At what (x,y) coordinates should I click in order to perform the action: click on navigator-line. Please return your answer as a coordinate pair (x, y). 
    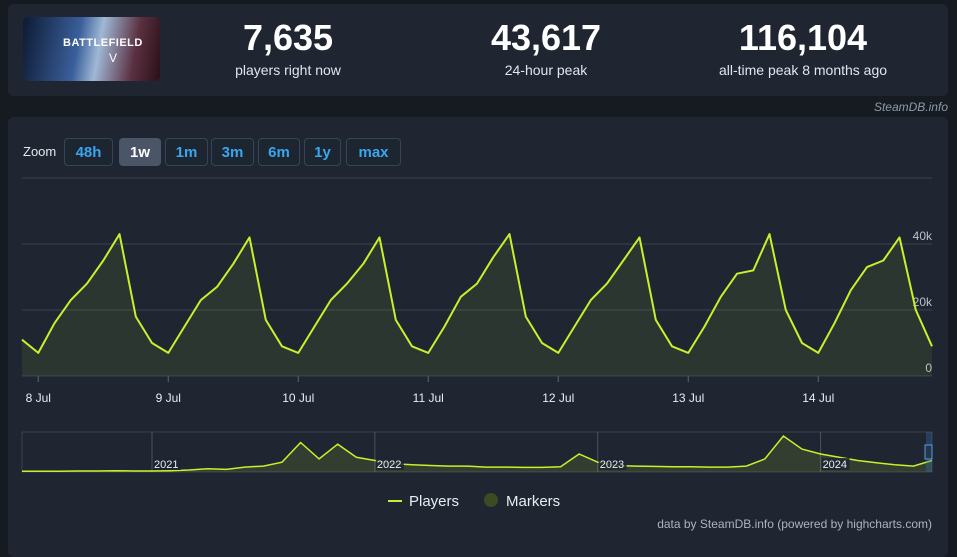
    Looking at the image, I should click on (477, 453).